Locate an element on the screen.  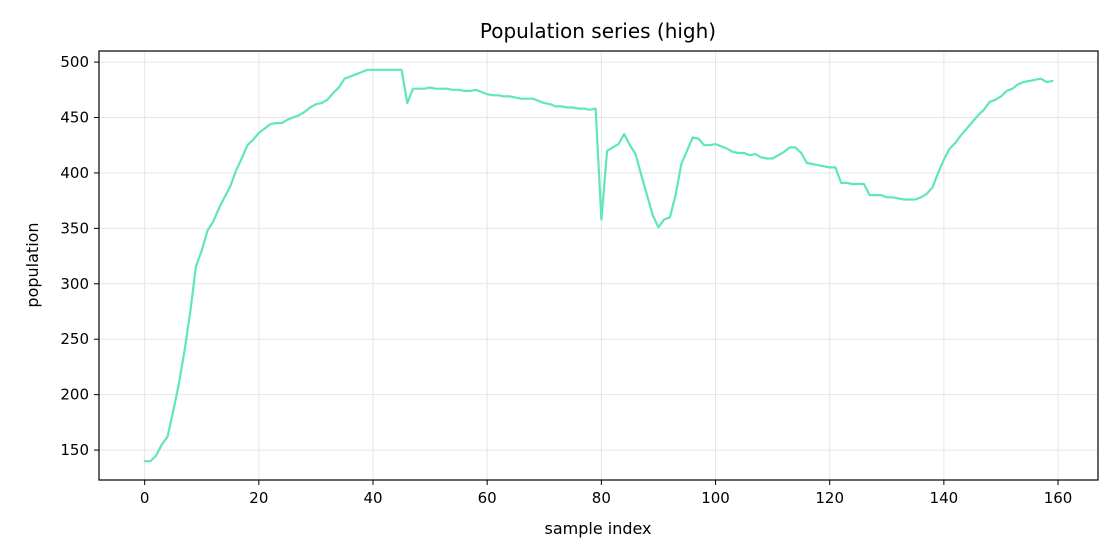
y-tick-label: 500 is located at coordinates (74, 62).